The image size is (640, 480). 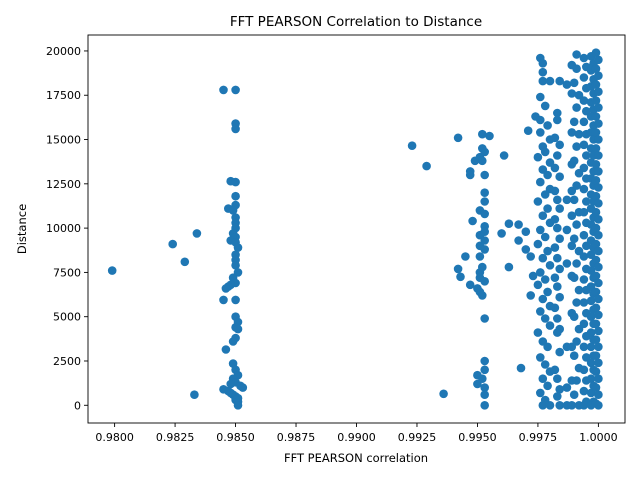 I want to click on y-tick-label: 15000, so click(x=63, y=140).